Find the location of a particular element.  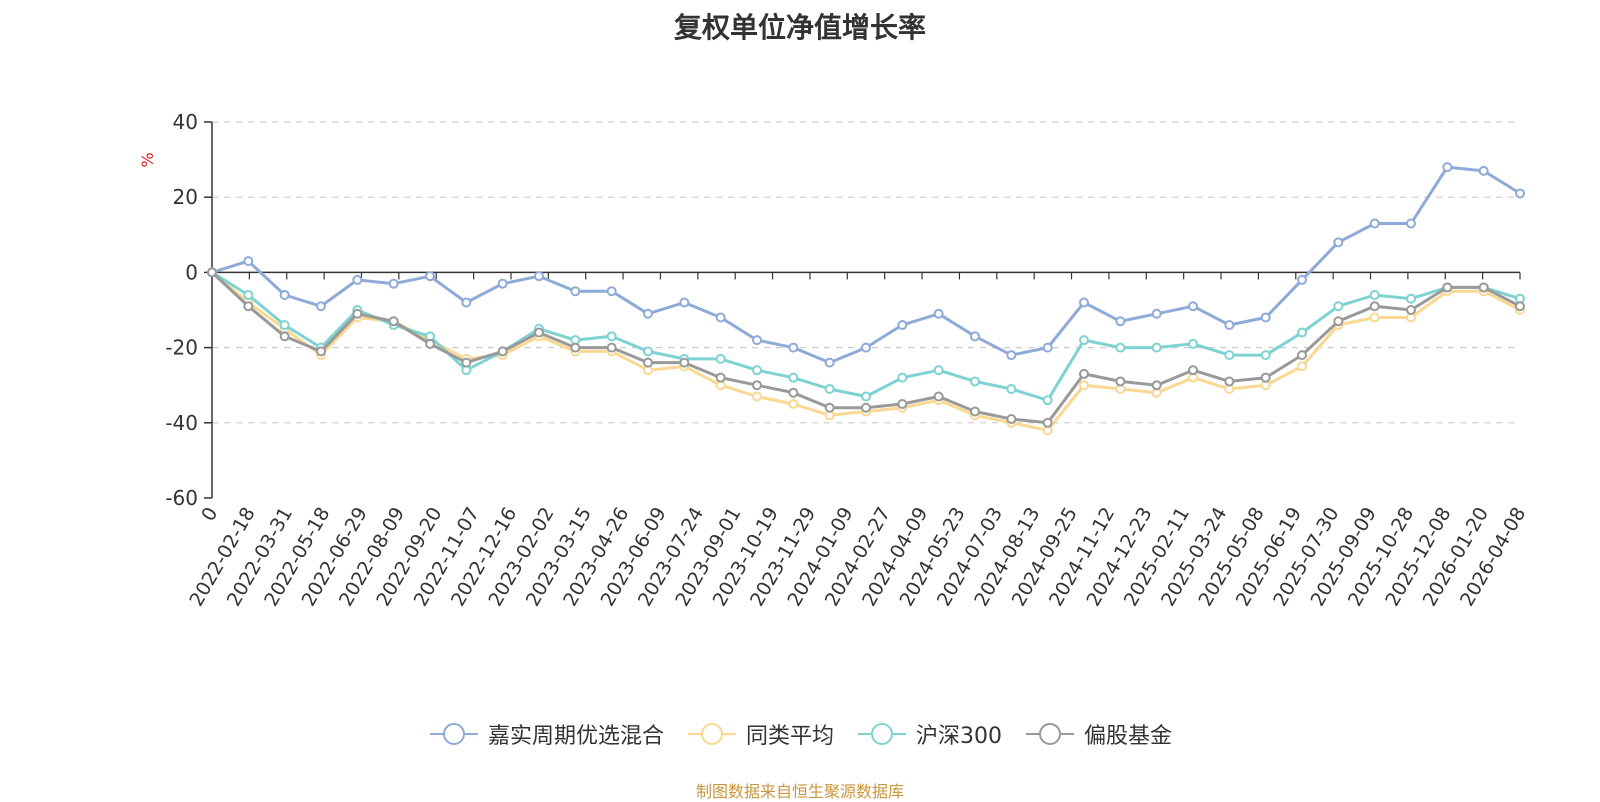

legend-label: 偏股基金 is located at coordinates (1128, 736).